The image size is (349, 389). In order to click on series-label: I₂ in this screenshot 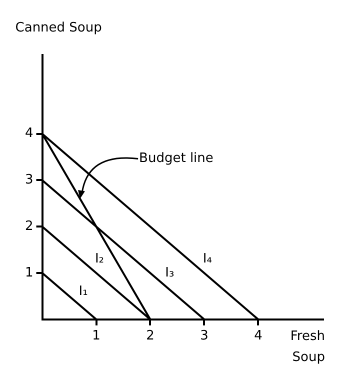, I will do `click(99, 259)`.